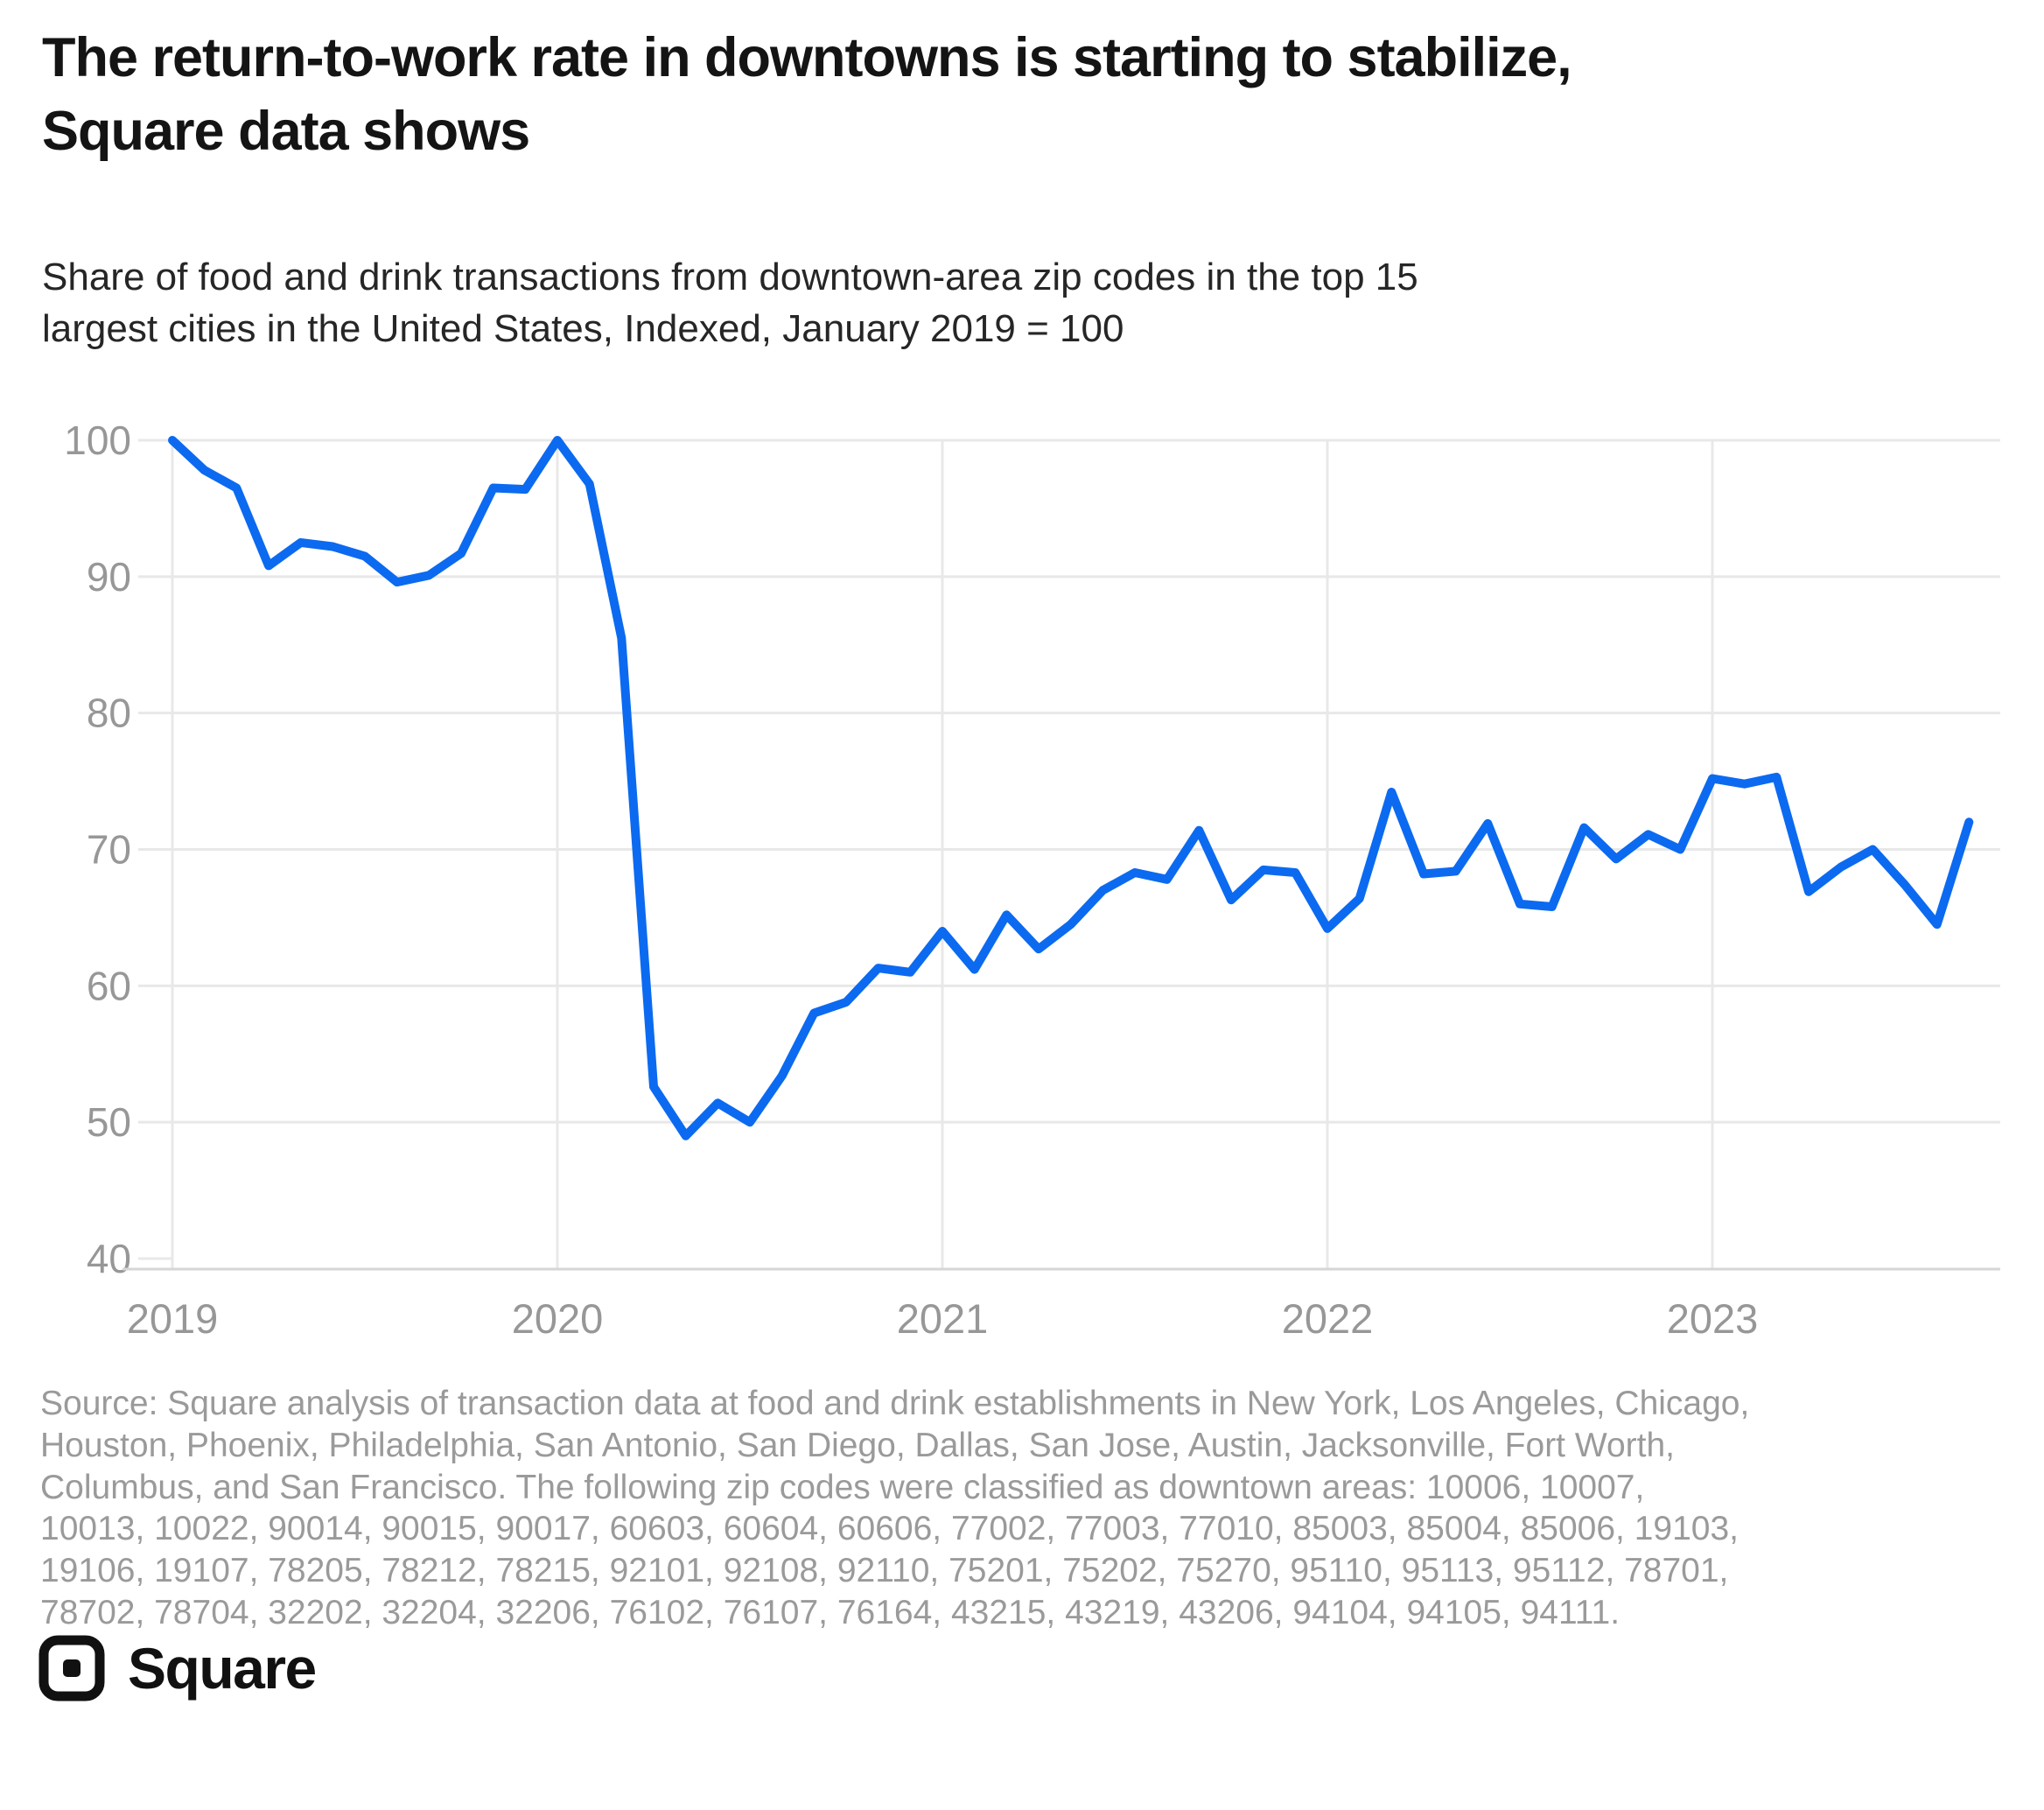  I want to click on y-tick-label: 60, so click(109, 985).